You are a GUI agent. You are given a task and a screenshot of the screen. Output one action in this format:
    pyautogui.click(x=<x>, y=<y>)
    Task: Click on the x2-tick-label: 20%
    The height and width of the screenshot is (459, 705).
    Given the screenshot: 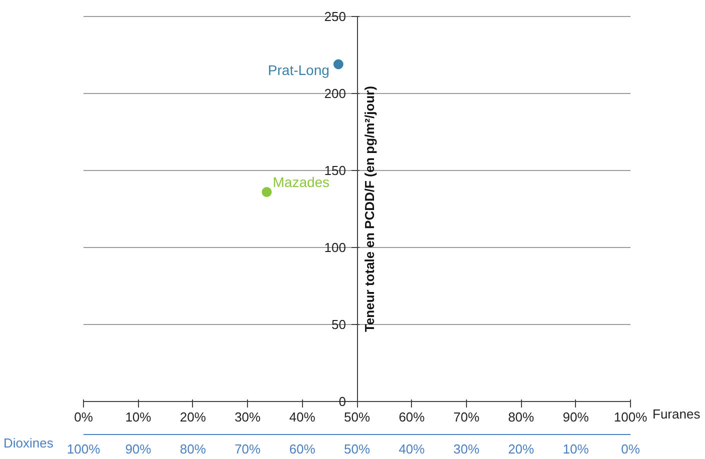 What is the action you would take?
    pyautogui.click(x=521, y=449)
    